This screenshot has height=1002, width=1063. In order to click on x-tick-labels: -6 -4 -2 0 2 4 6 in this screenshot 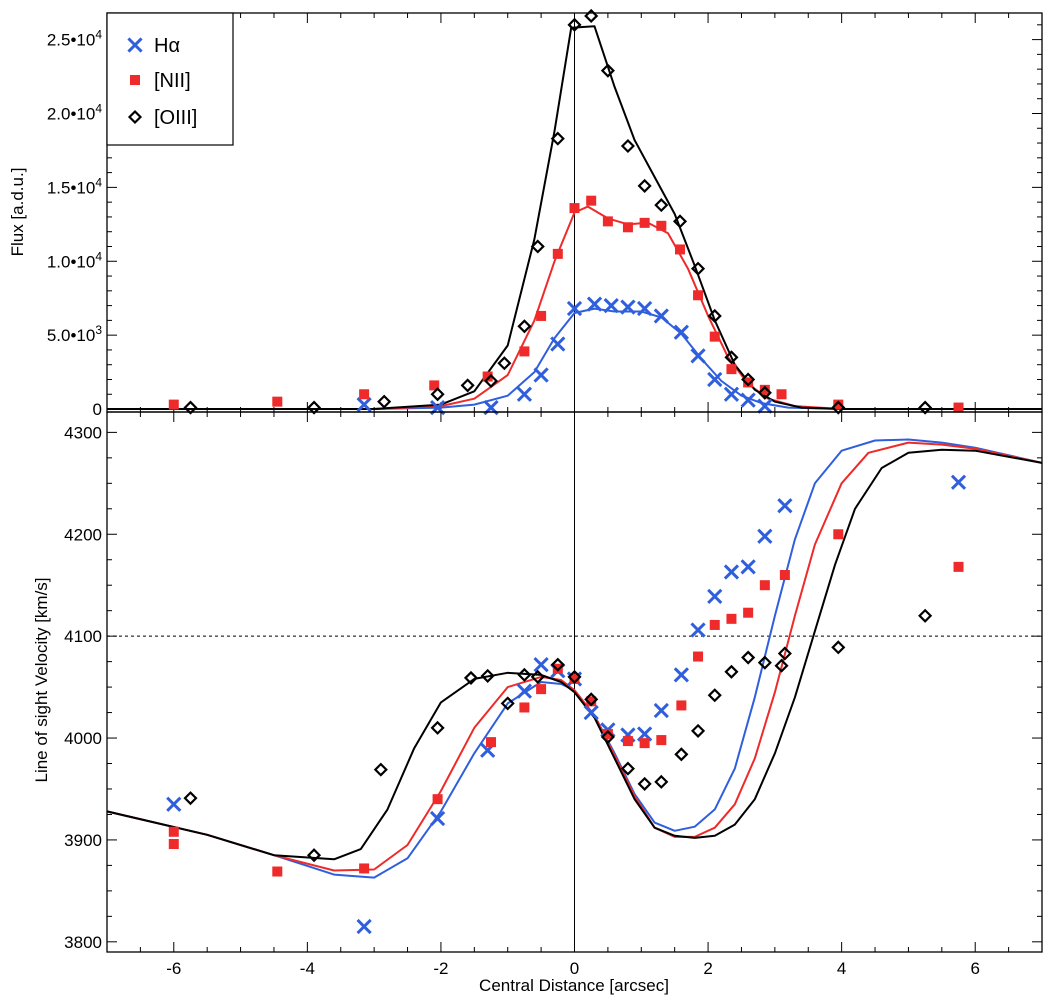, I will do `click(573, 968)`.